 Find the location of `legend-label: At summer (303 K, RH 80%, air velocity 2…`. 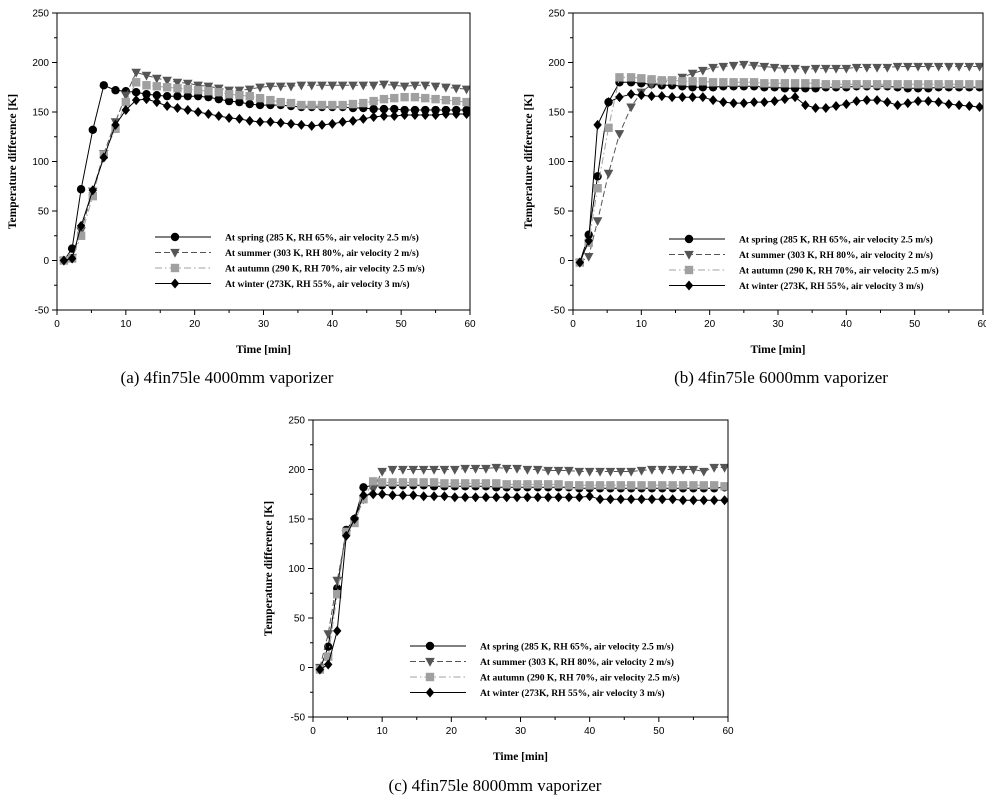

legend-label: At summer (303 K, RH 80%, air velocity 2… is located at coordinates (836, 255).